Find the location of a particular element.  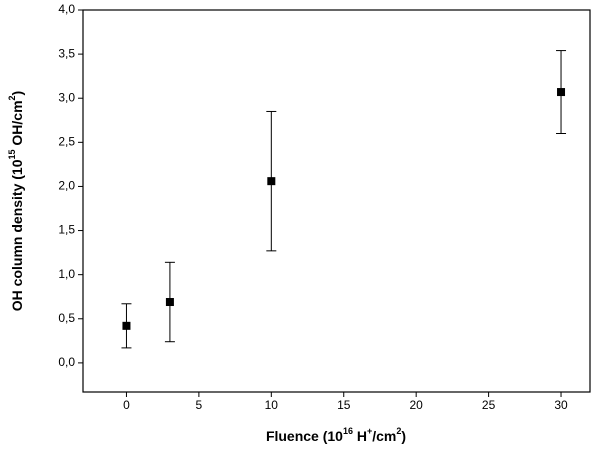

label-part: OH column density (10 is located at coordinates (17, 235).